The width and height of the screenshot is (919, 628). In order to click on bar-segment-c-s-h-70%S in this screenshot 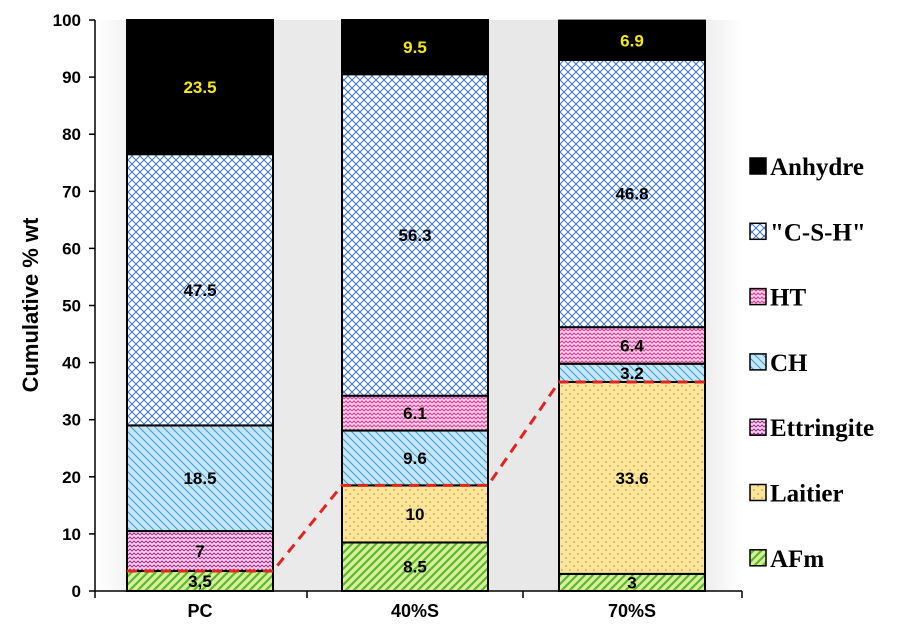, I will do `click(632, 193)`.